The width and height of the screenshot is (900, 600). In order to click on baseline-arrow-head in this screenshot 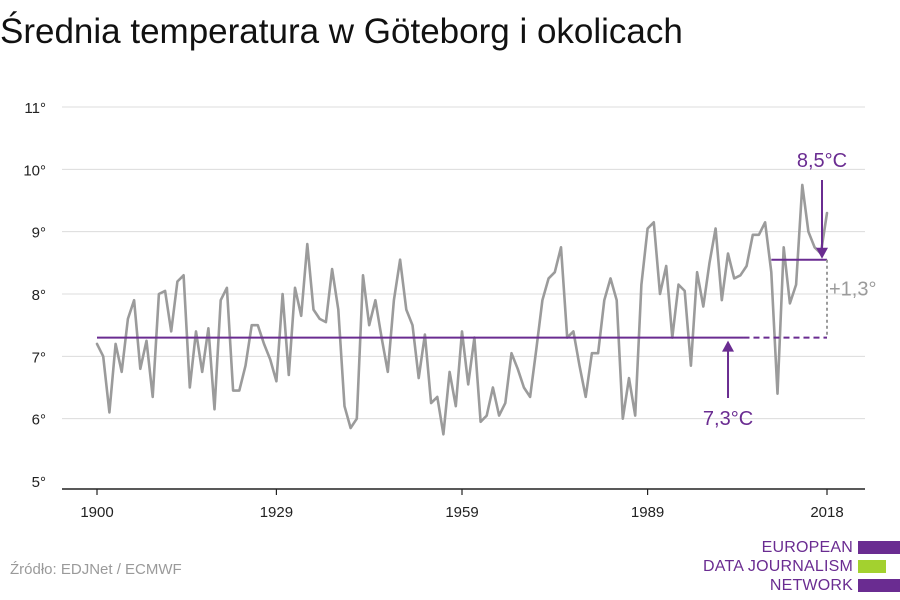, I will do `click(728, 346)`.